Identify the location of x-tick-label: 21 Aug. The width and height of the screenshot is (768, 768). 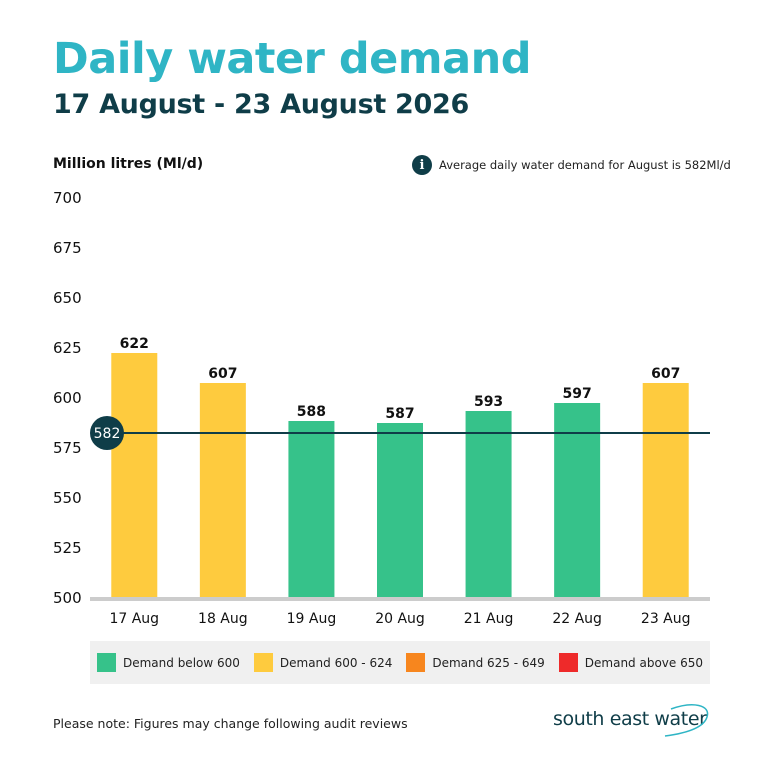
(489, 619).